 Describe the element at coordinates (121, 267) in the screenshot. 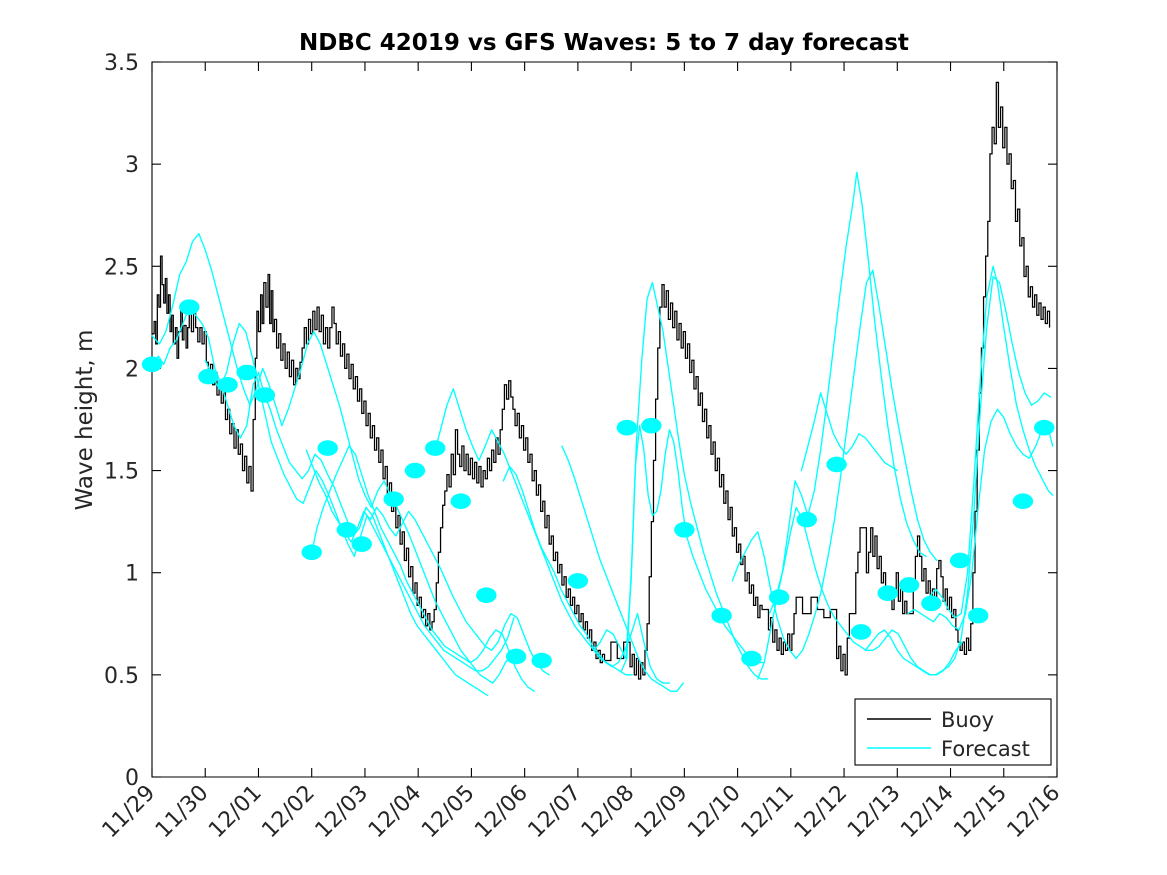

I see `y-tick-label: 2.5` at that location.